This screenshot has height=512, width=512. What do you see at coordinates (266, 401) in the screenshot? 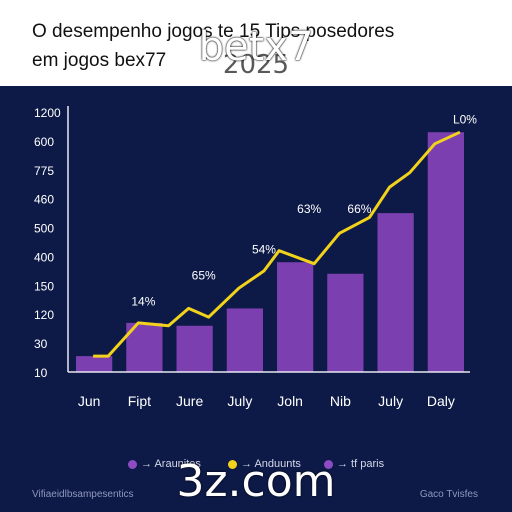
I see `x-axis-ticks: Jun Fipt Jure July Joln Nib July Daly` at bounding box center [266, 401].